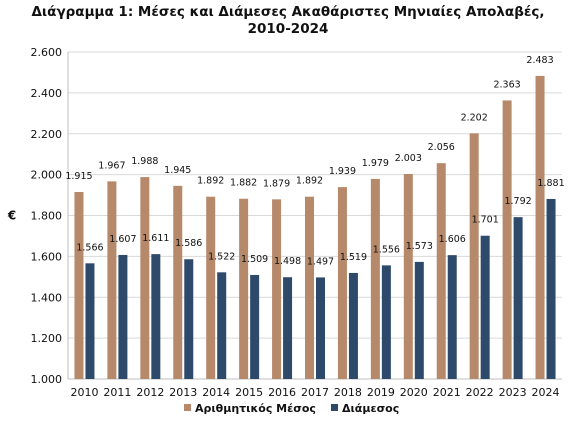  Describe the element at coordinates (288, 29) in the screenshot. I see `chart-title-line2: 2010-2024` at that location.